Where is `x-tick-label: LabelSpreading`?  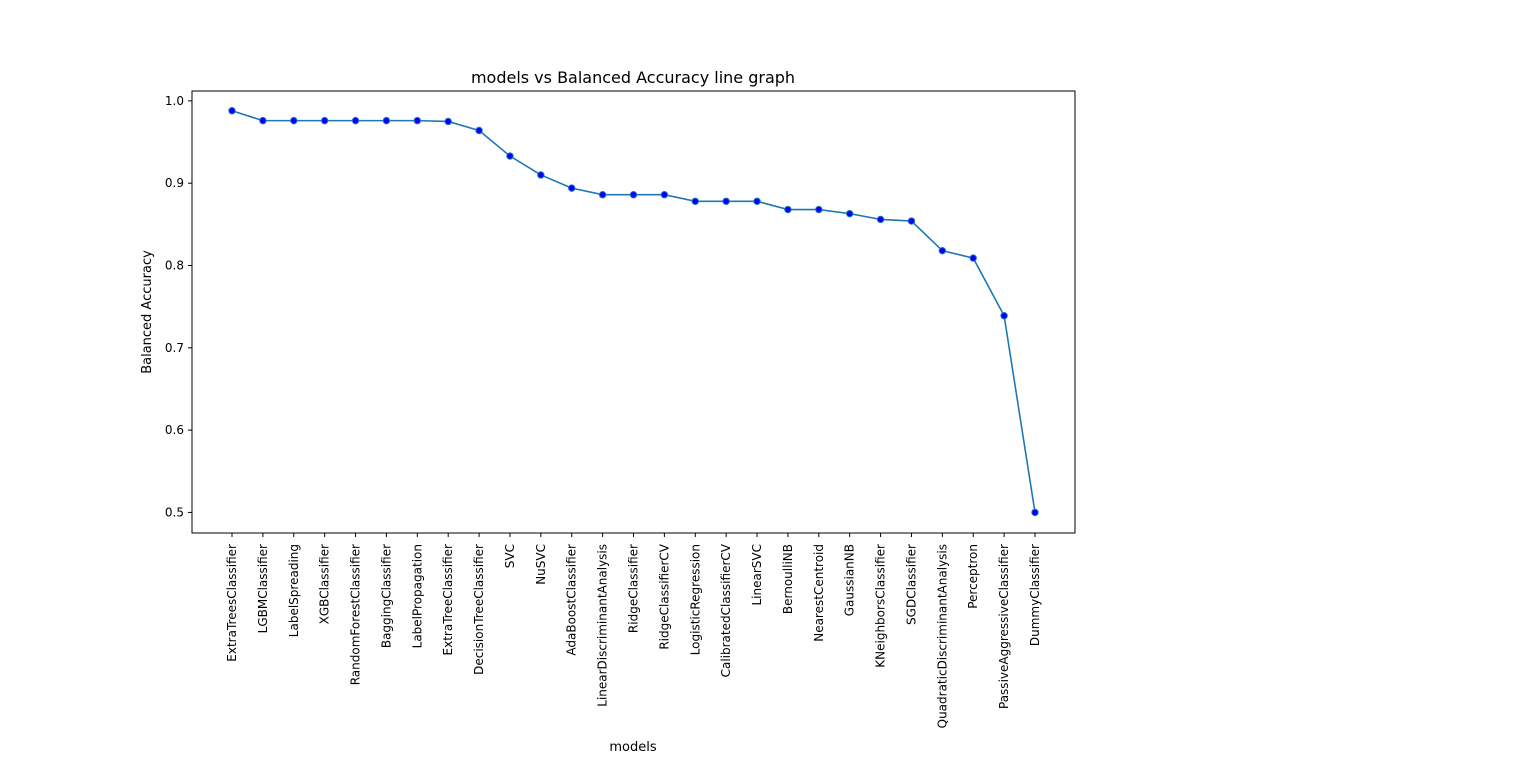
x-tick-label: LabelSpreading is located at coordinates (294, 590).